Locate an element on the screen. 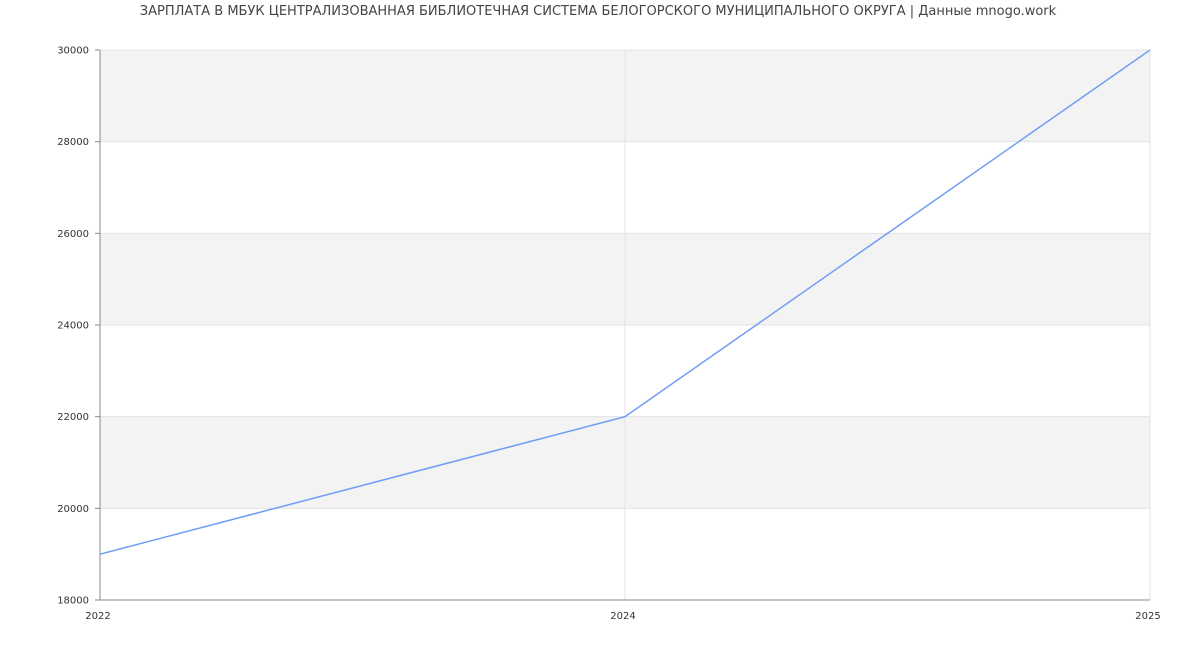 The height and width of the screenshot is (650, 1200). y-tick-label: 24000 is located at coordinates (73, 326).